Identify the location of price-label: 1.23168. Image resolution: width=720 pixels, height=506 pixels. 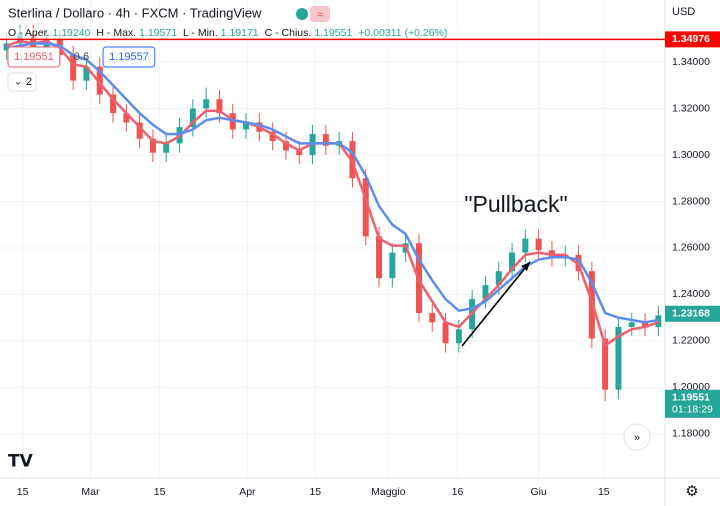
(691, 314).